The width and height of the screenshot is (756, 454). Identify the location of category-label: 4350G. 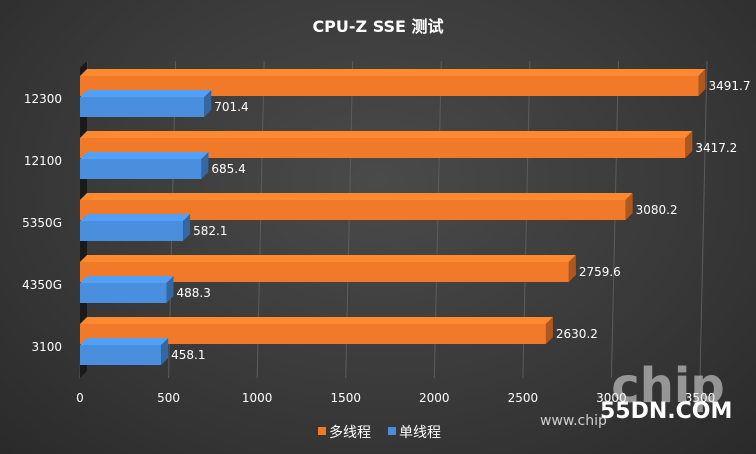
(42, 285).